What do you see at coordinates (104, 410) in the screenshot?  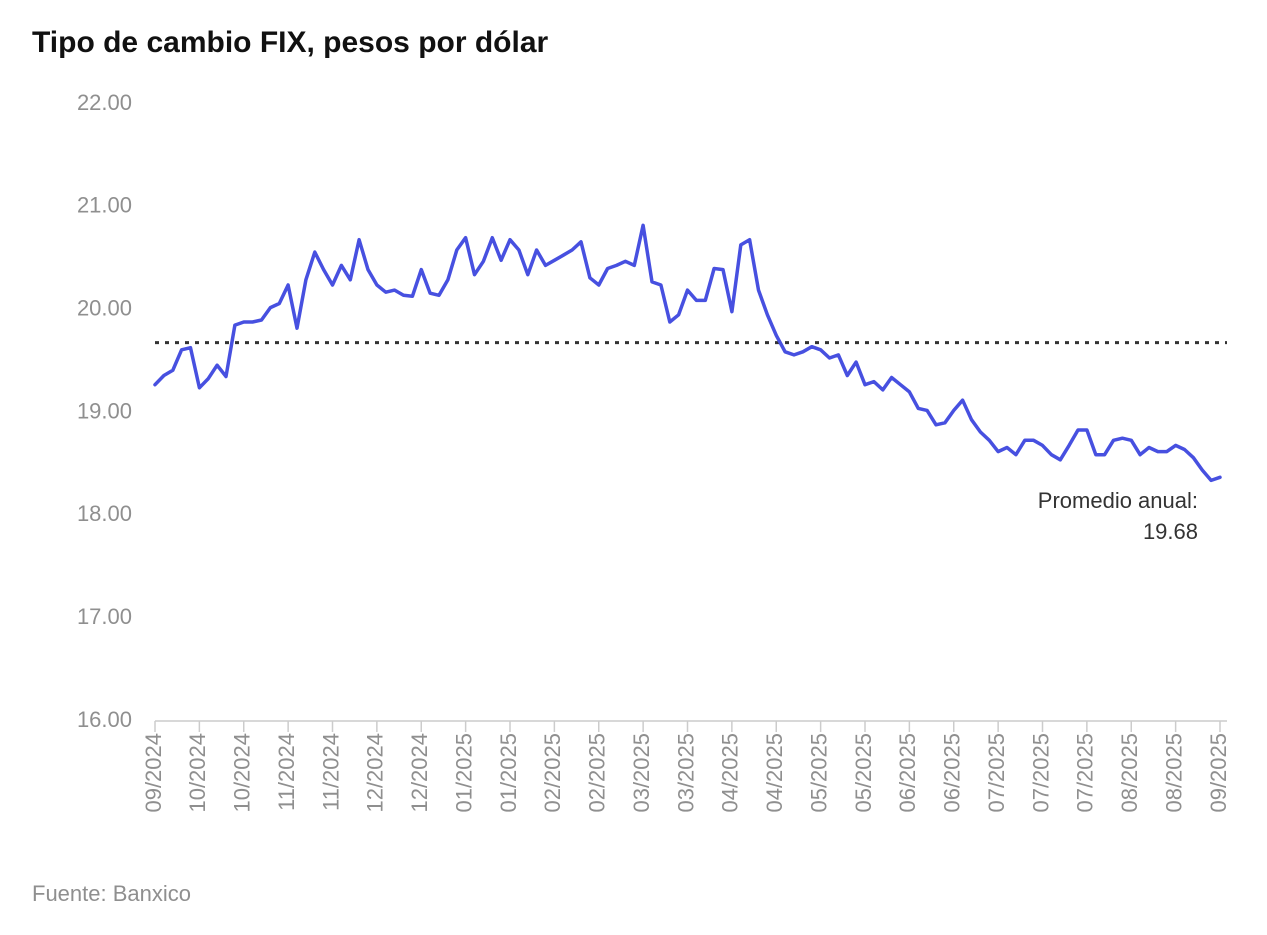 I see `y-tick-label: 19.00` at bounding box center [104, 410].